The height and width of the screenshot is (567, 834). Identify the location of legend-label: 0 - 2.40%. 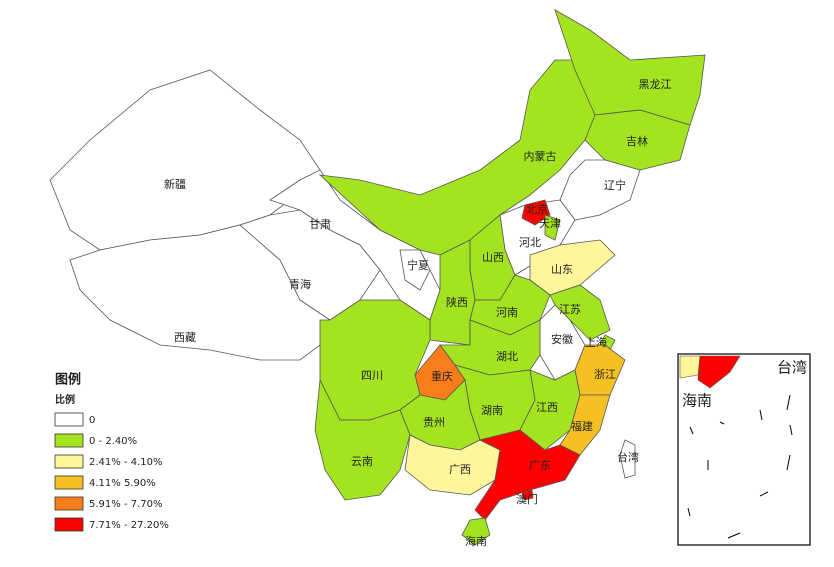
(113, 441).